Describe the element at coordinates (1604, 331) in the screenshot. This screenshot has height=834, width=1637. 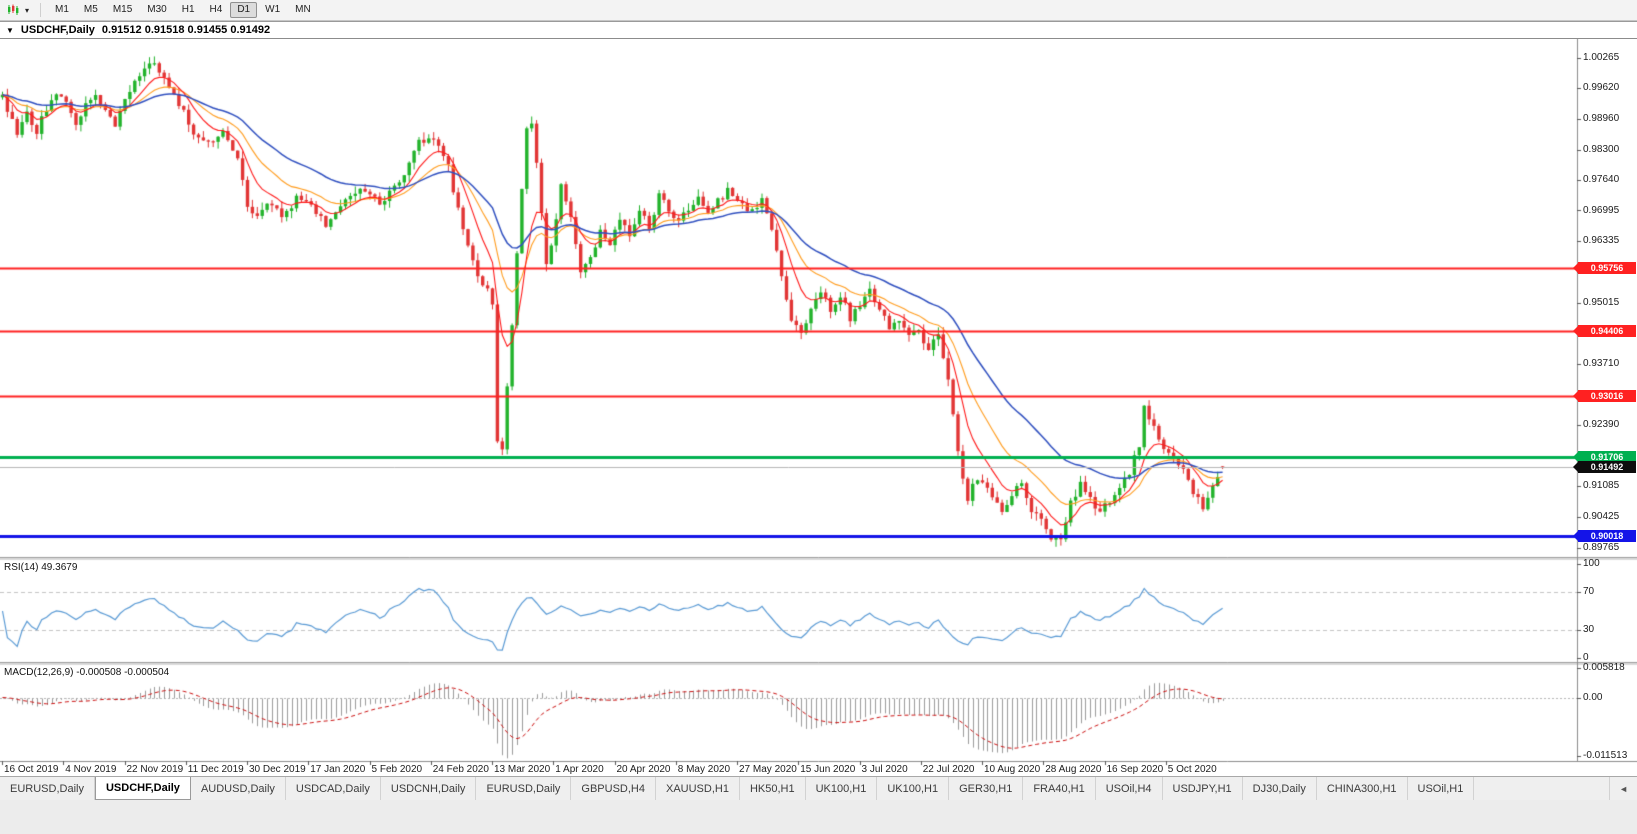
I see `price-line-tag: 0.94406` at that location.